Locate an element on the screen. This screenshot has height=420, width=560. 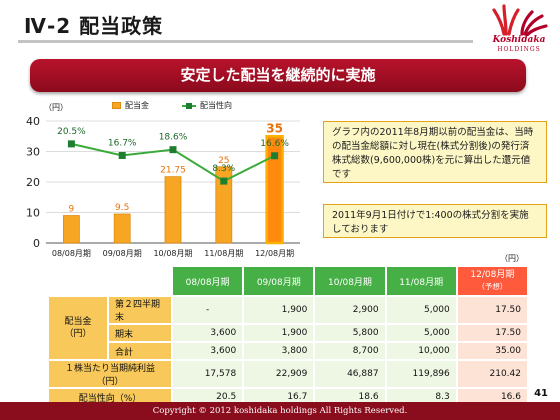
table-cell: 22,909 is located at coordinates (279, 374).